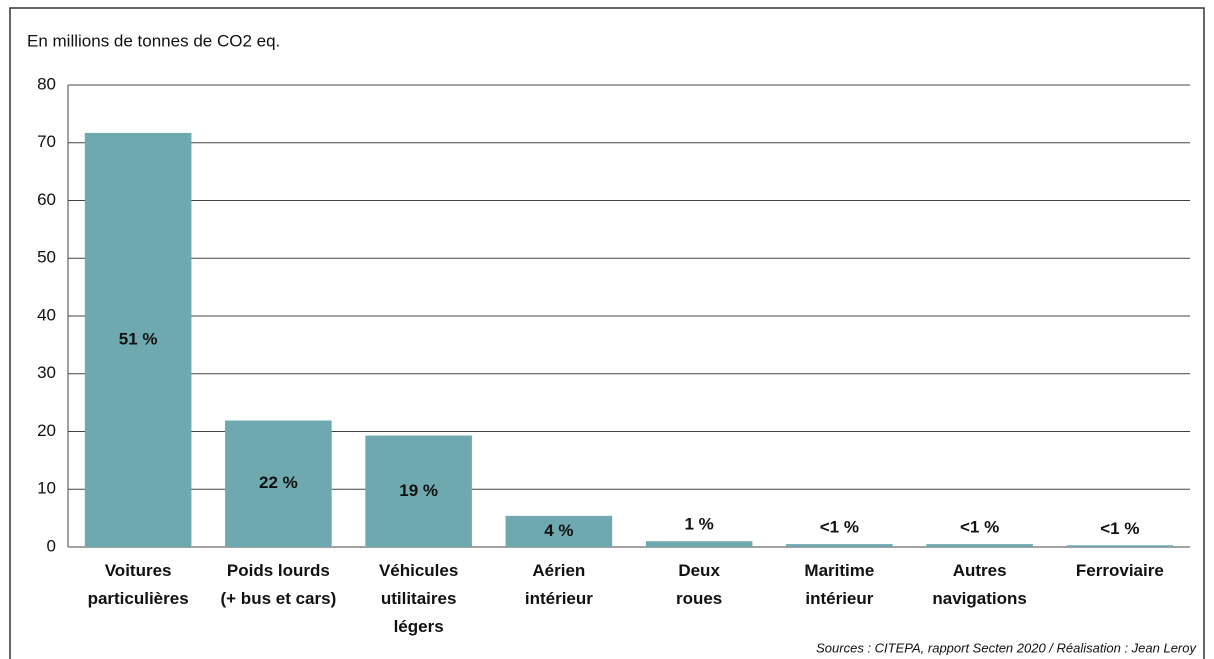 This screenshot has width=1214, height=659. Describe the element at coordinates (46, 83) in the screenshot. I see `y-tick-label: 80` at that location.